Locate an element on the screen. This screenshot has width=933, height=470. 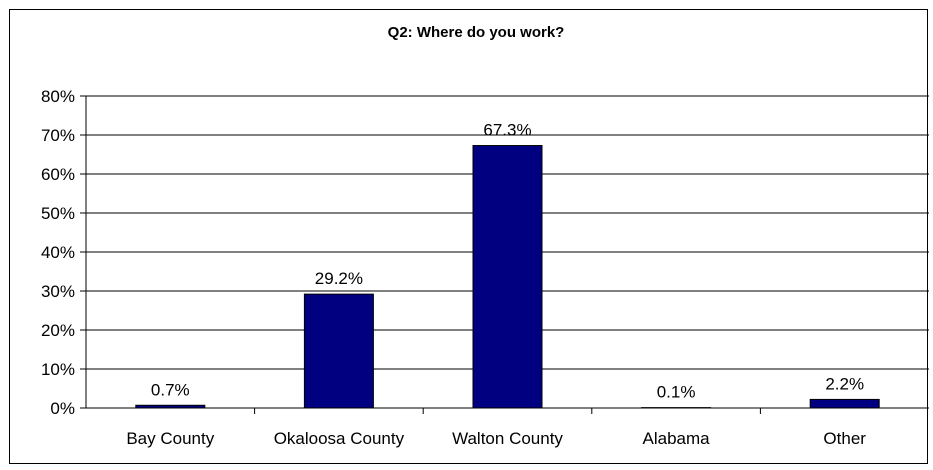
x-tick-label: Okaloosa County is located at coordinates (339, 438).